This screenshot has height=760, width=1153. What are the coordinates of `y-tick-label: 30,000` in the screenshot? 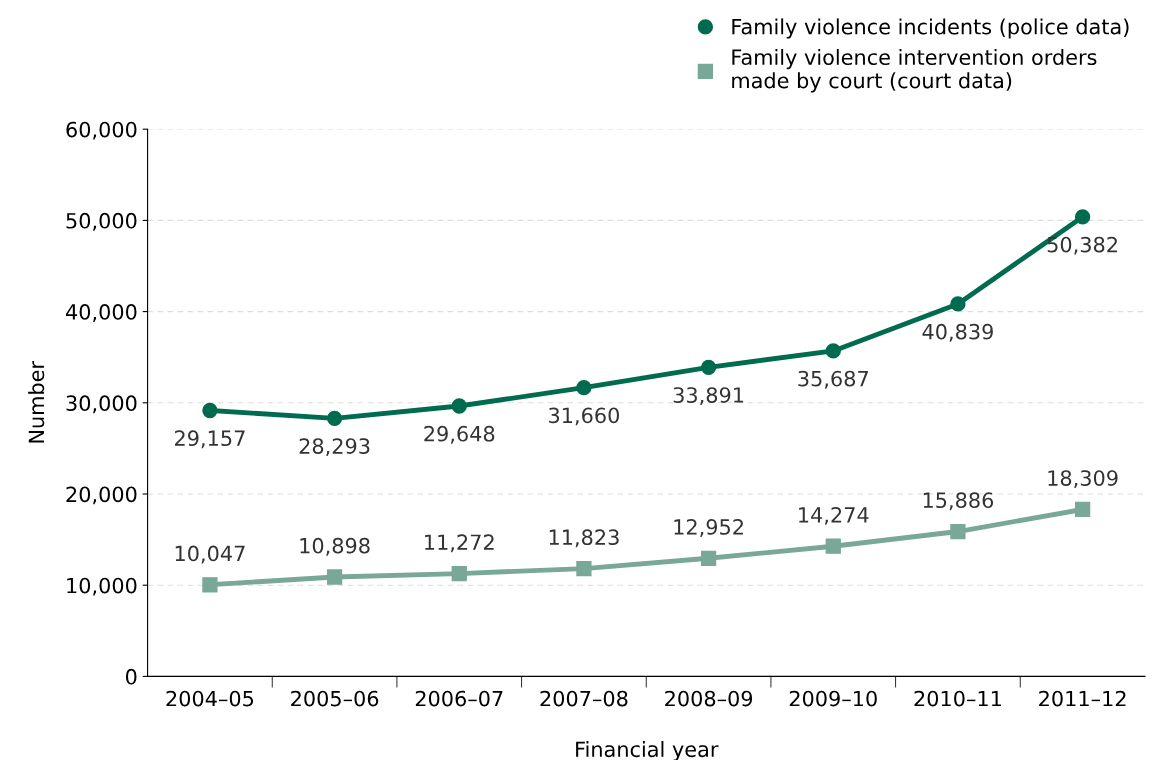 It's located at (101, 404).